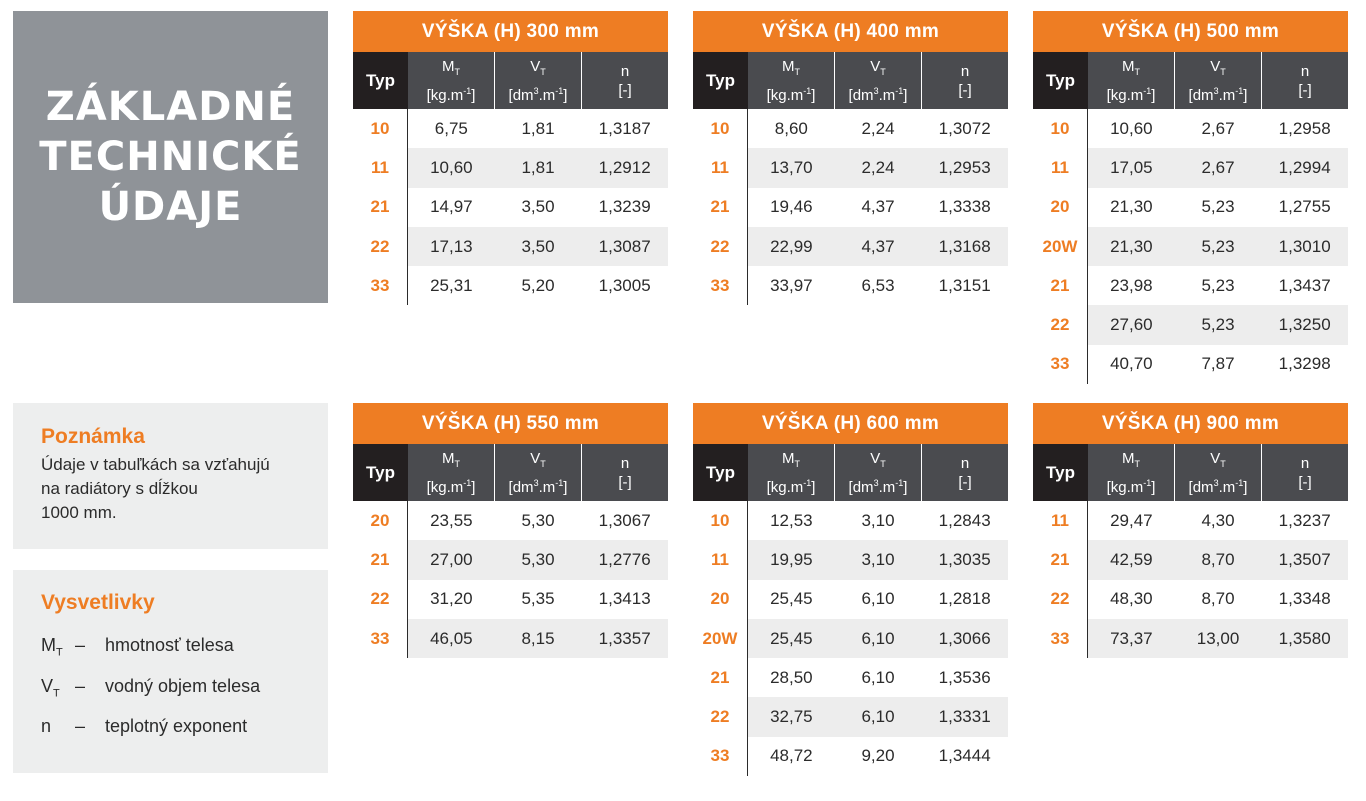 The image size is (1366, 801). What do you see at coordinates (878, 756) in the screenshot?
I see `cell-vt: 9,20` at bounding box center [878, 756].